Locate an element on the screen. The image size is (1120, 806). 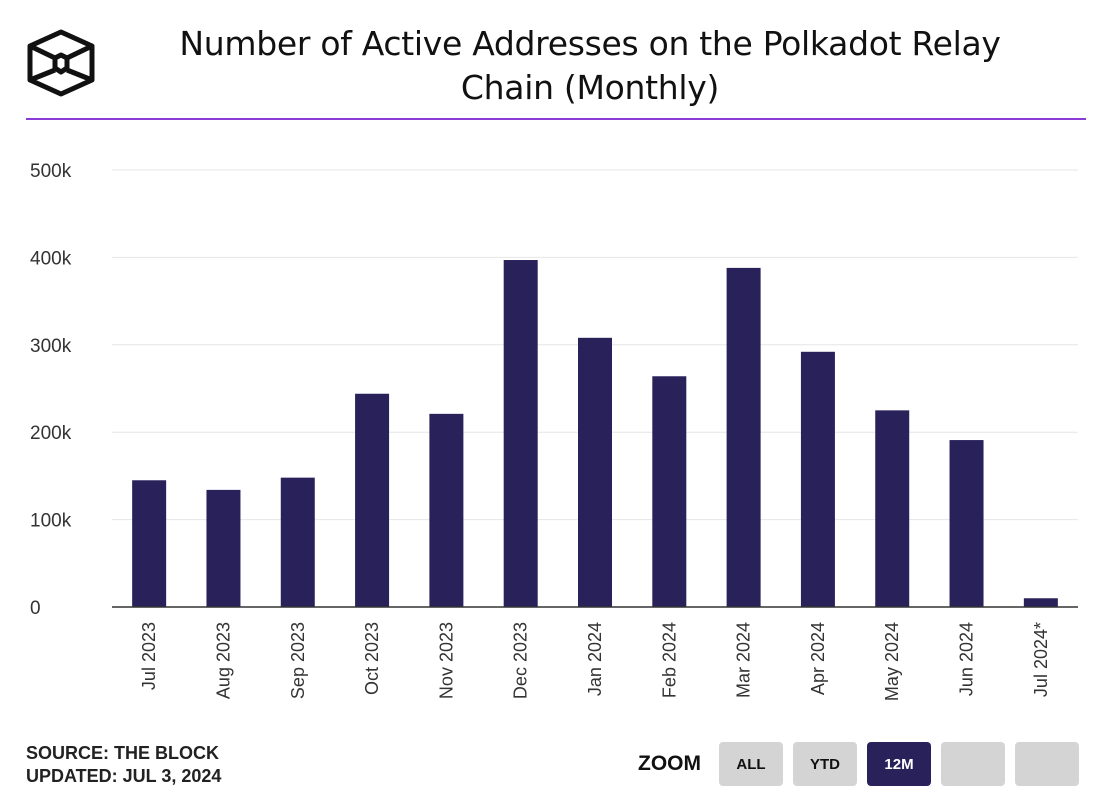
x-tick-label: Mar 2024 is located at coordinates (744, 660).